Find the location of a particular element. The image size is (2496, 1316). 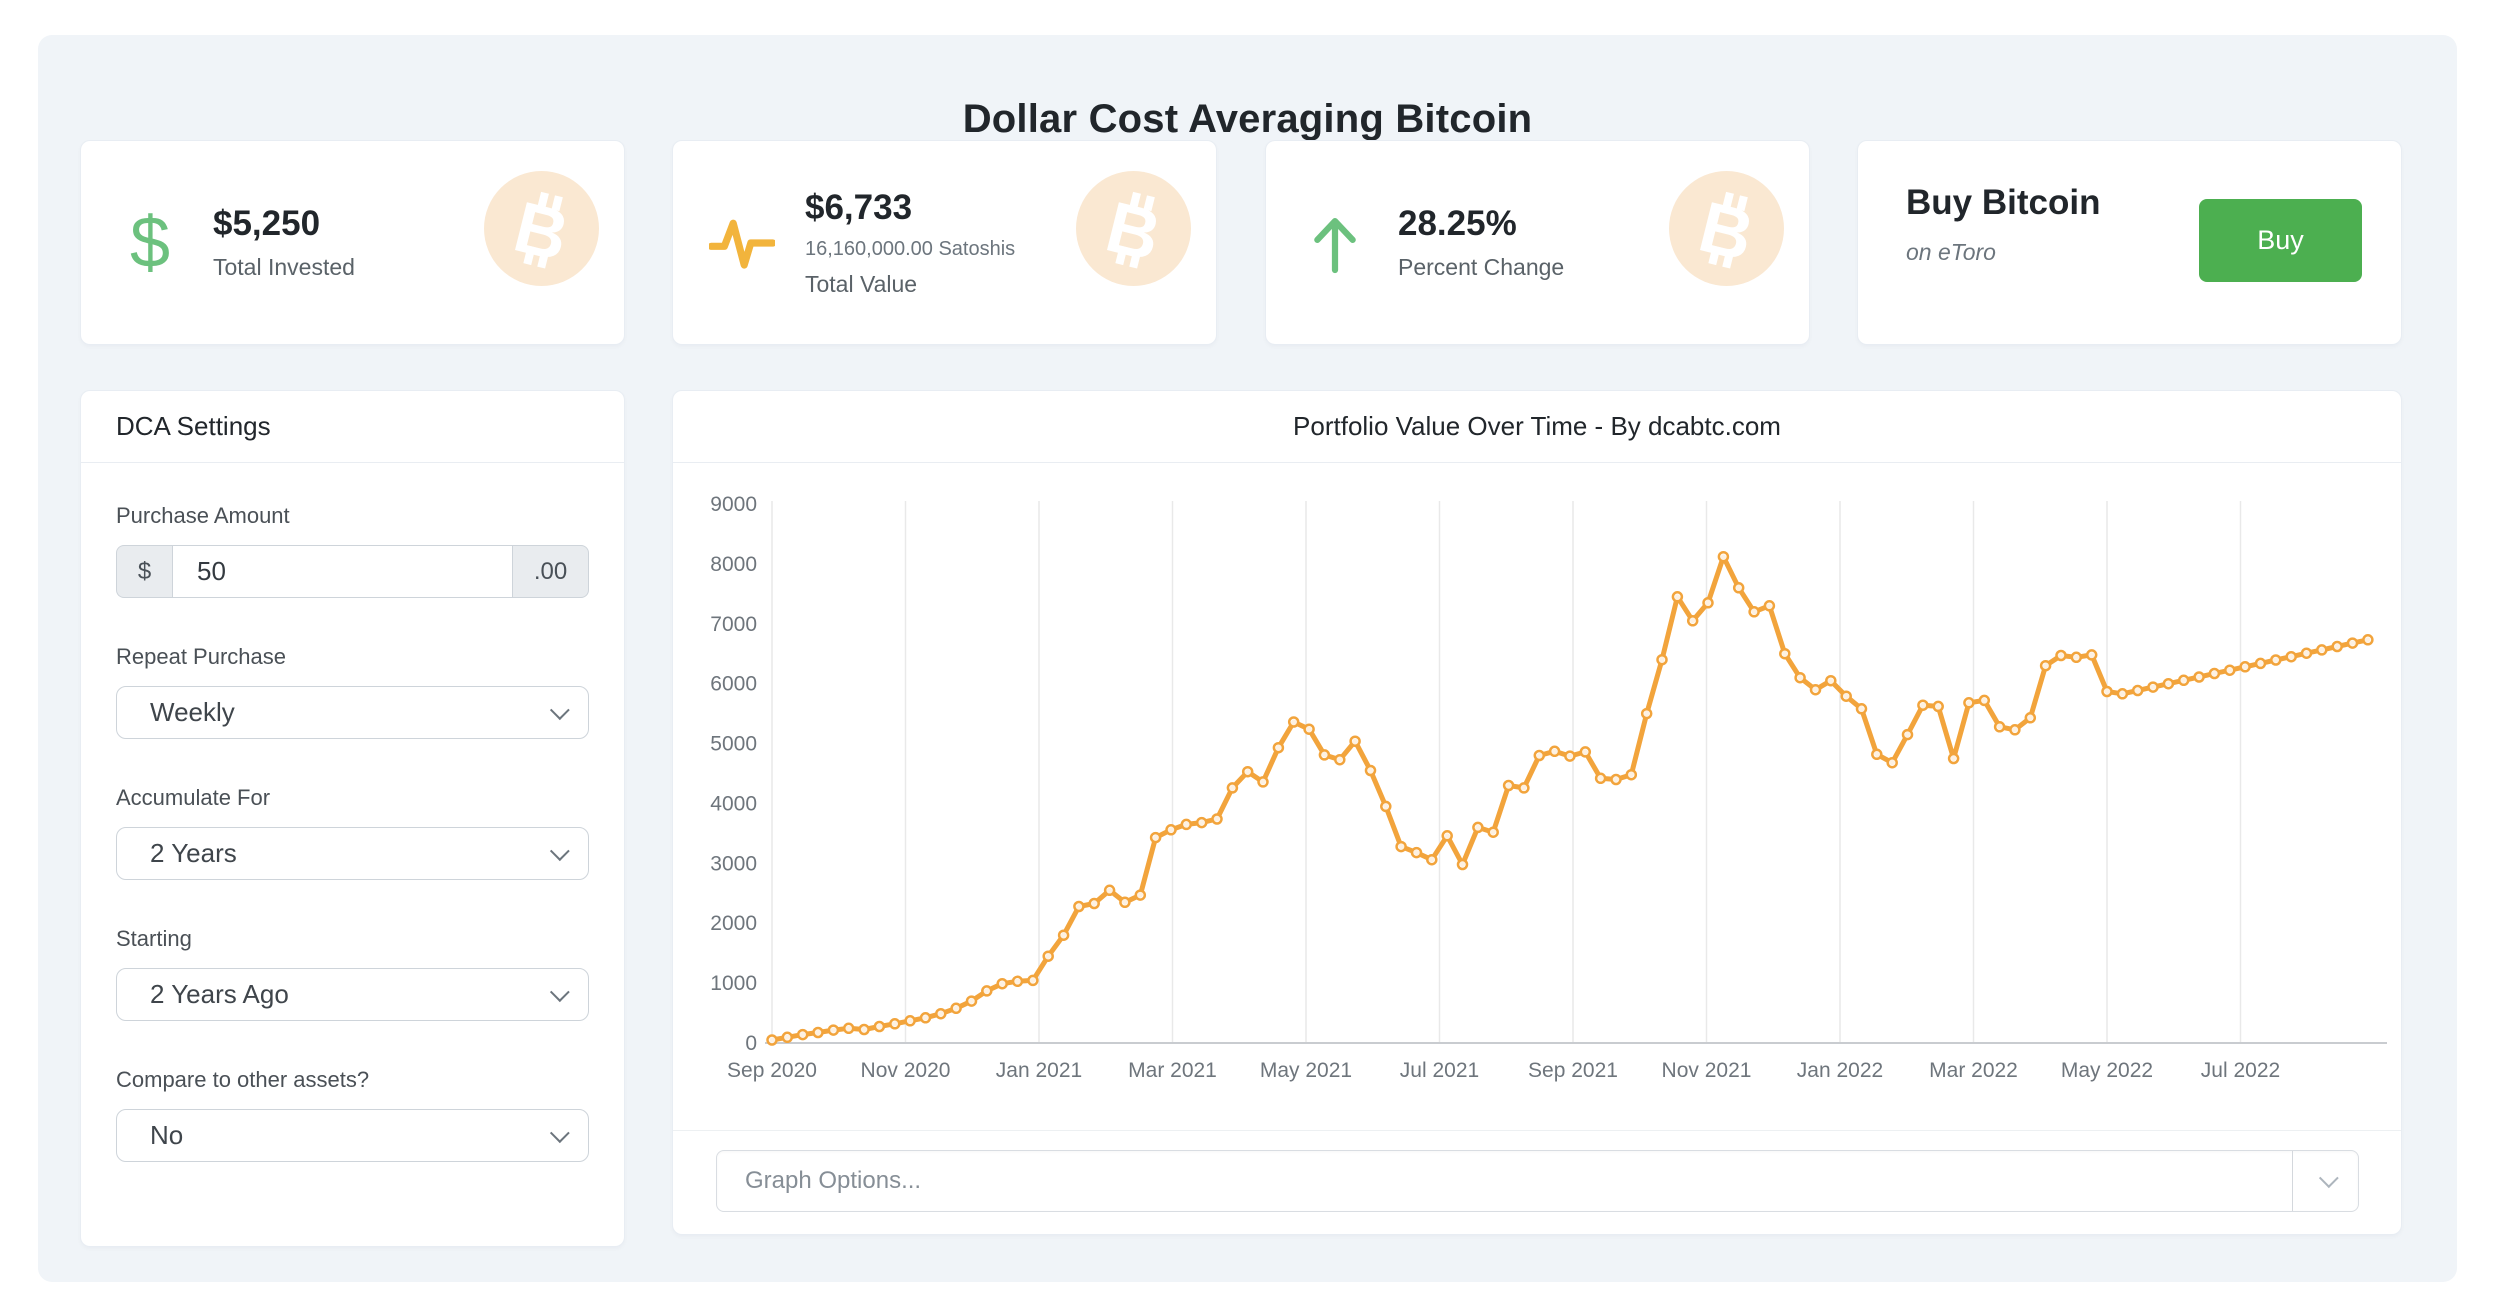

svg-text: Jul 2021 is located at coordinates (1439, 1070).